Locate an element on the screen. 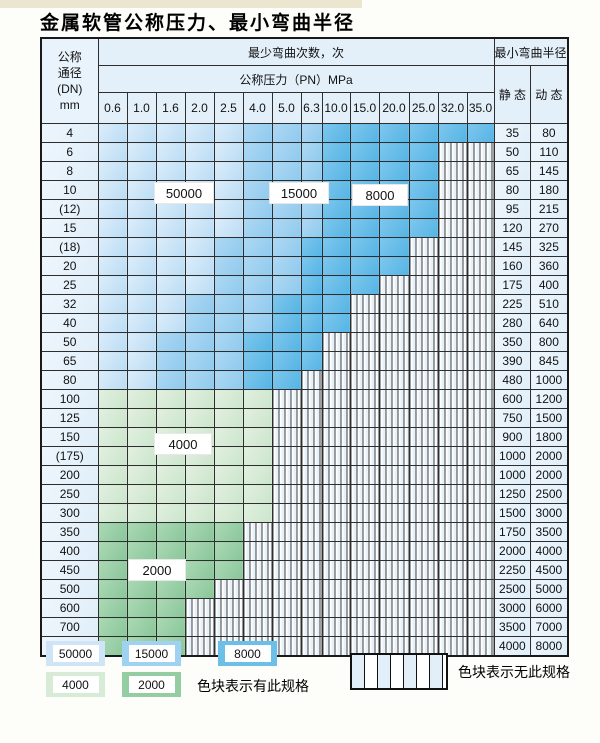 This screenshot has width=600, height=743. static-value: 3500 is located at coordinates (512, 627).